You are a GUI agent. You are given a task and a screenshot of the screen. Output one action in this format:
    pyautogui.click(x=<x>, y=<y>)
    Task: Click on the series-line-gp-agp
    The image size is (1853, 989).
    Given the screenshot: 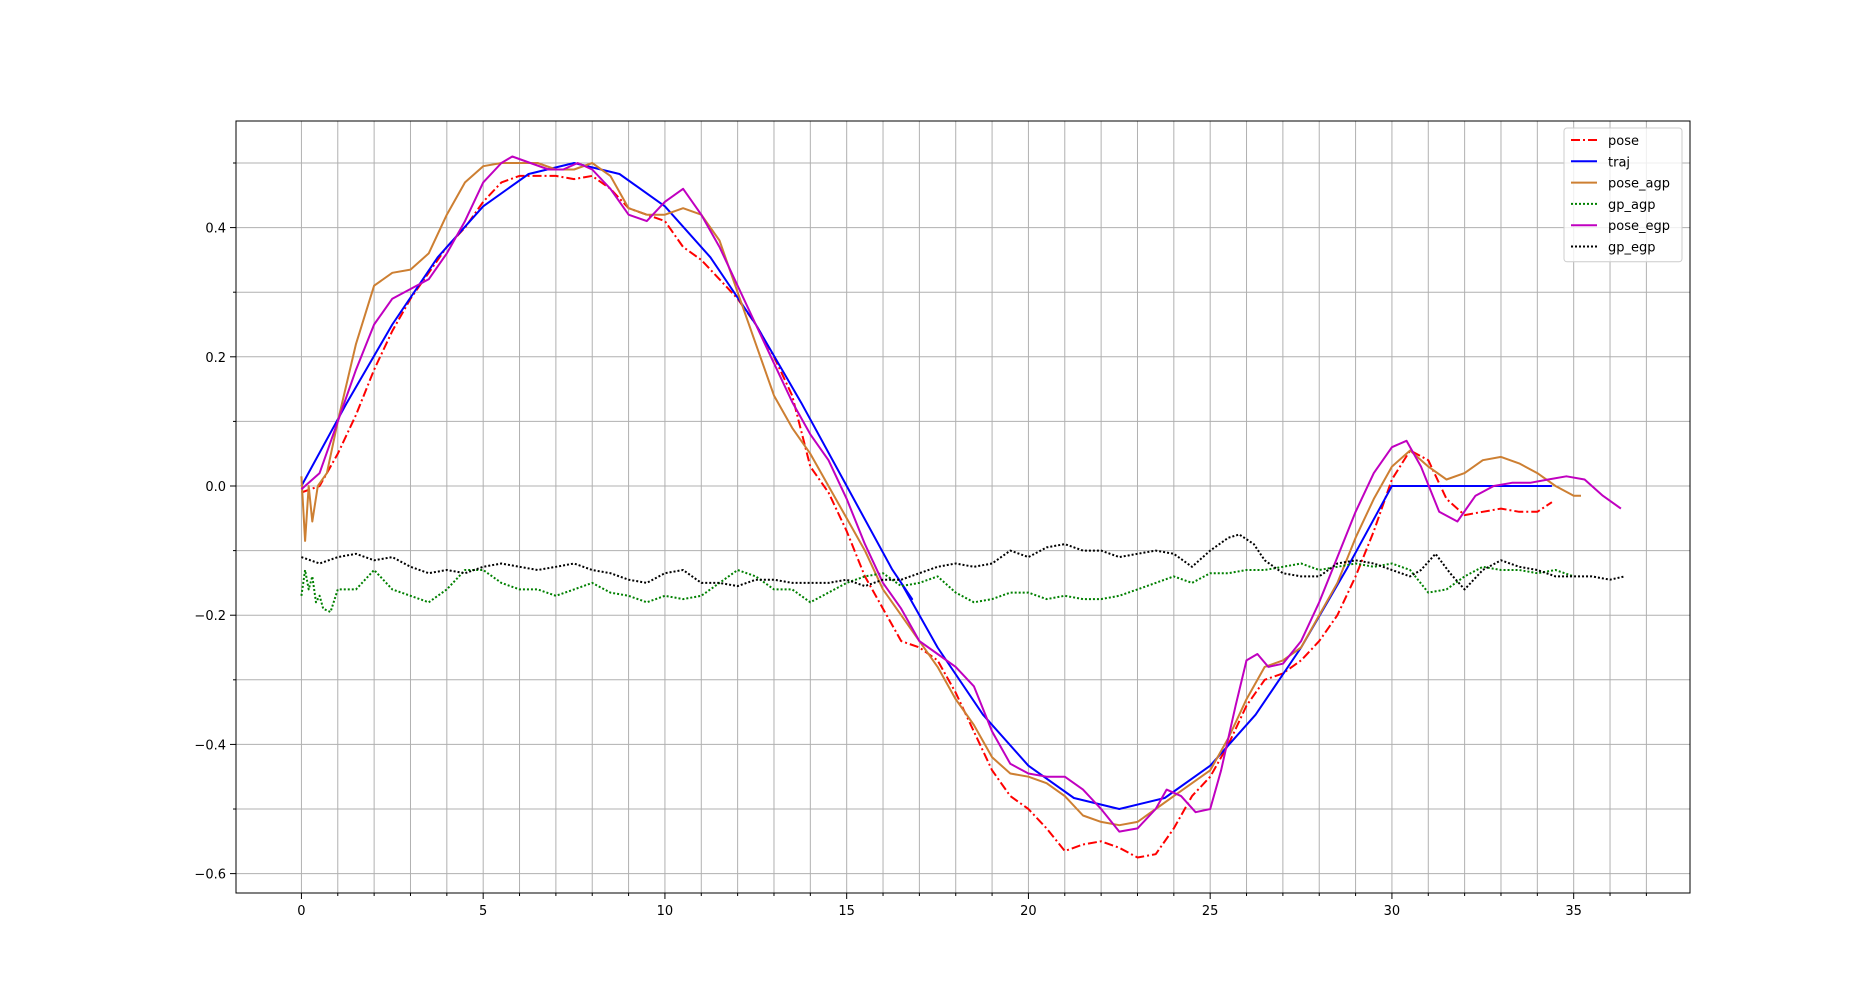 What is the action you would take?
    pyautogui.click(x=937, y=587)
    